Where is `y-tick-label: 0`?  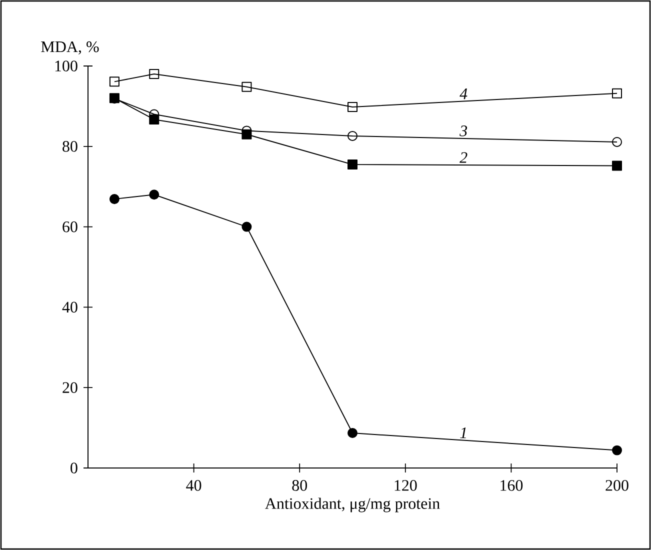
y-tick-label: 0 is located at coordinates (74, 468).